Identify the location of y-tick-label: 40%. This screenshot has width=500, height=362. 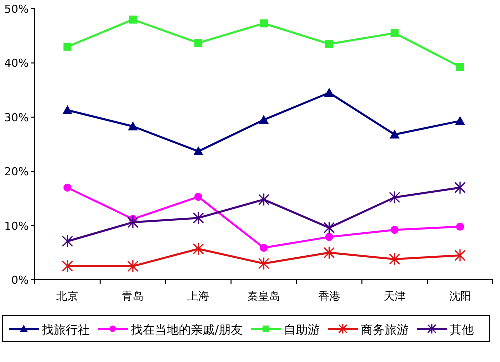
(16, 63).